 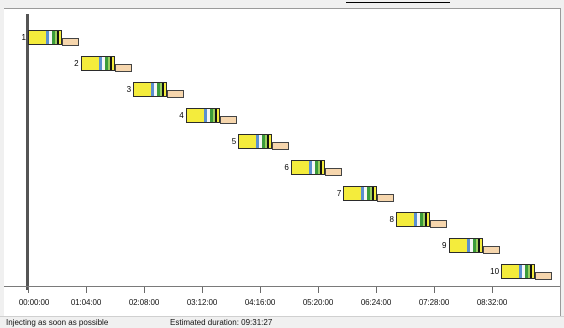 What do you see at coordinates (23, 37) in the screenshot?
I see `task-row-label: 1` at bounding box center [23, 37].